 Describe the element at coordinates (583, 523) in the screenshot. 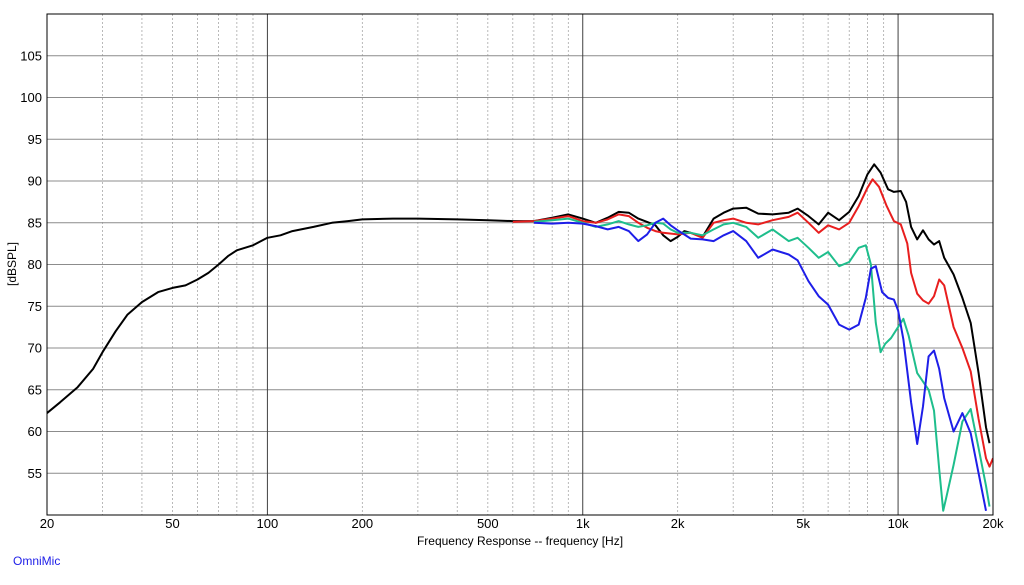

I see `x-tick-label: 1k` at that location.